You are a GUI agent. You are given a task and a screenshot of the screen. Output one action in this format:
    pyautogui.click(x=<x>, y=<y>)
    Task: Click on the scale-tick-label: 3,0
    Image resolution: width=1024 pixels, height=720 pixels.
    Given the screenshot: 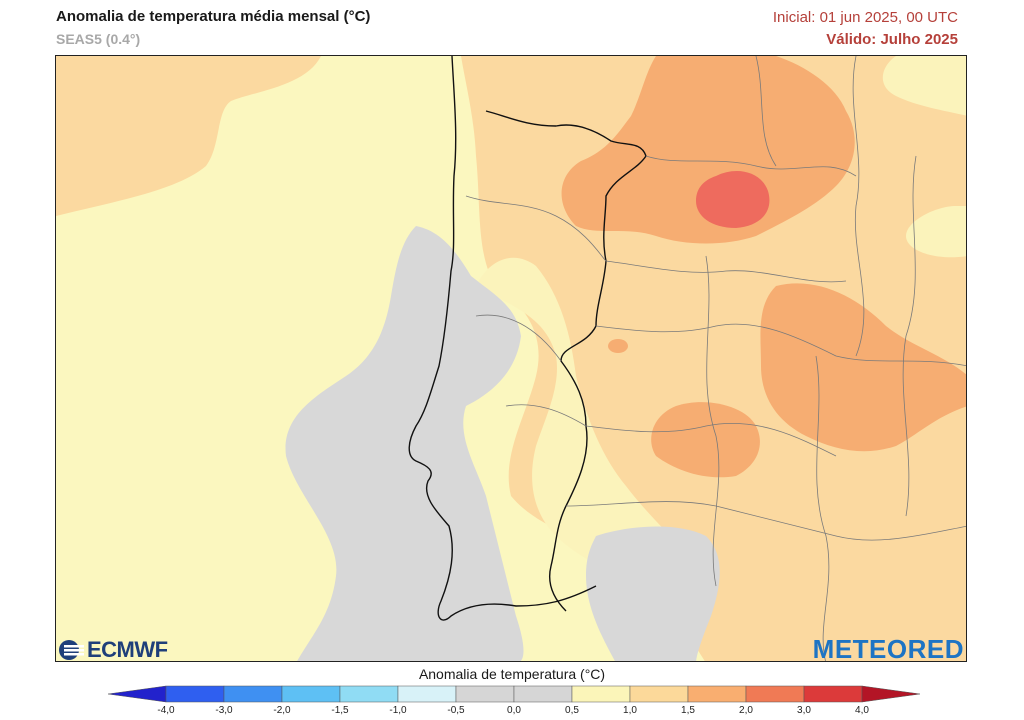 What is the action you would take?
    pyautogui.click(x=804, y=710)
    